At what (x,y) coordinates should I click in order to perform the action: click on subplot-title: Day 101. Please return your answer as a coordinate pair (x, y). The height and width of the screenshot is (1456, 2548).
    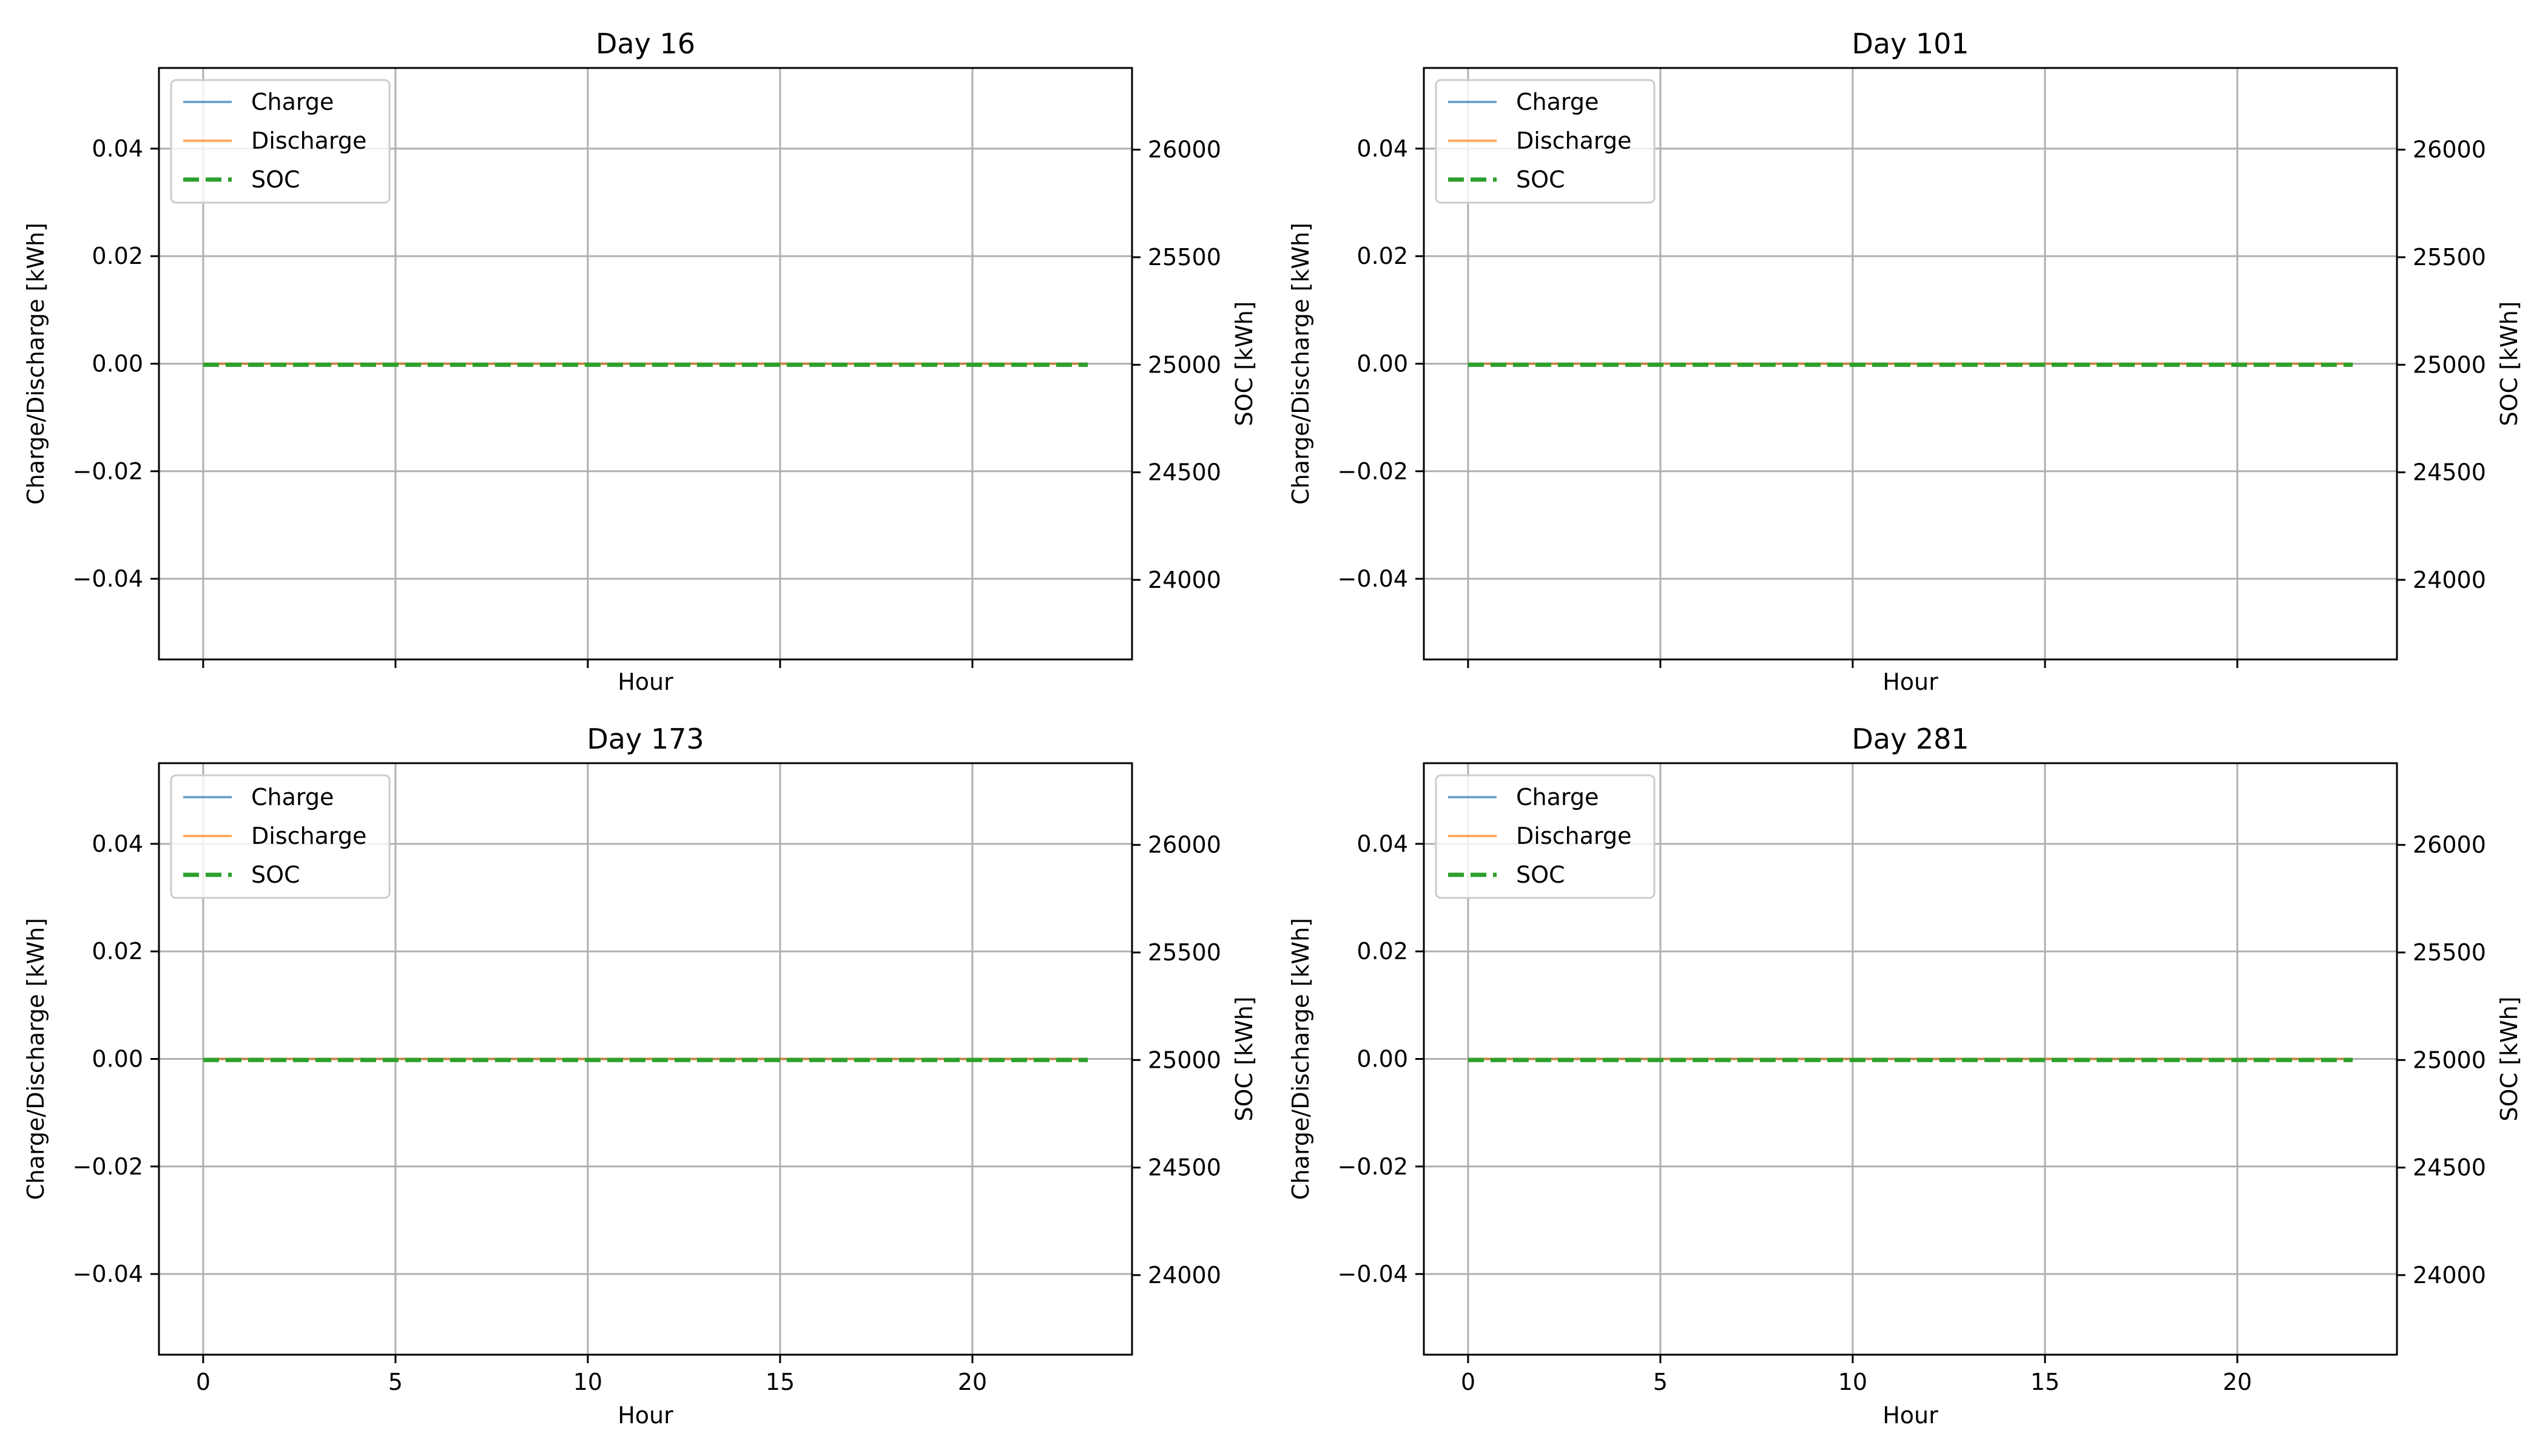
    Looking at the image, I should click on (1910, 43).